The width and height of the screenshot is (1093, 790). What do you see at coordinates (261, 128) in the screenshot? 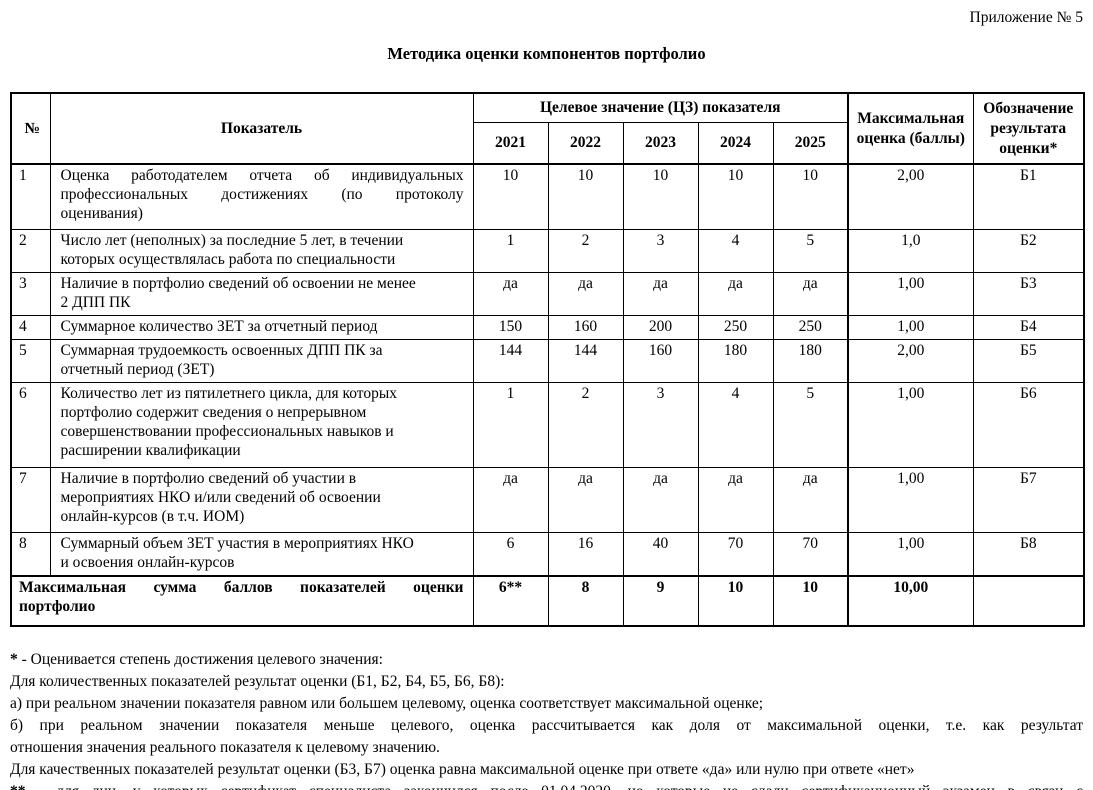
I see `col-header-indicator: Показатель` at bounding box center [261, 128].